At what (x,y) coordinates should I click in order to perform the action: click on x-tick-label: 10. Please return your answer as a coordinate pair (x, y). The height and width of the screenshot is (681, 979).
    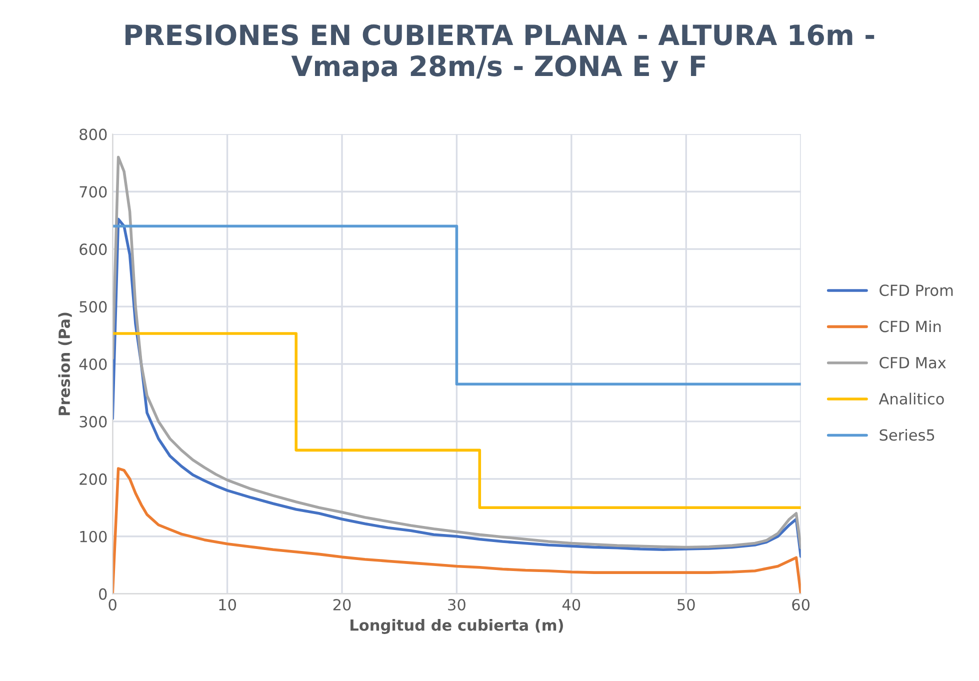
    Looking at the image, I should click on (227, 604).